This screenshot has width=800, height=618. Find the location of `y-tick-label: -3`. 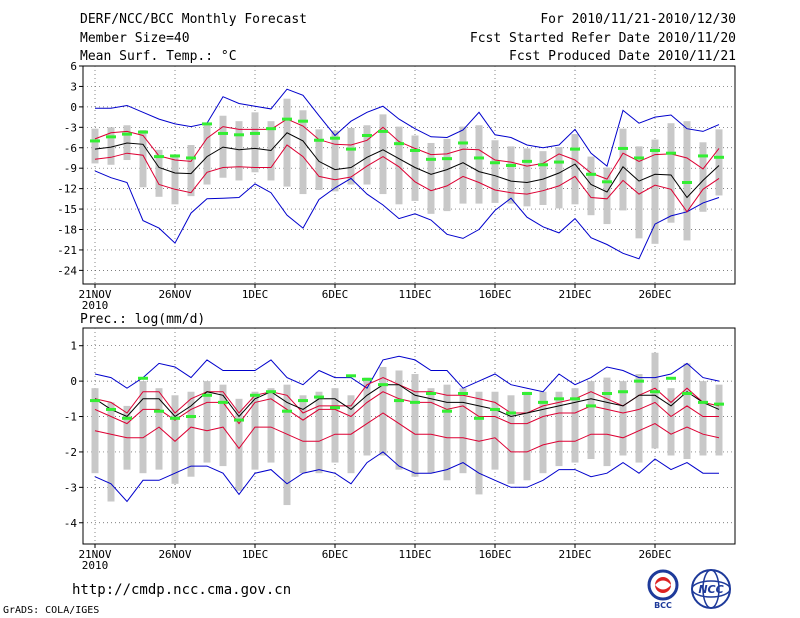

y-tick-label: -3 is located at coordinates (70, 487).